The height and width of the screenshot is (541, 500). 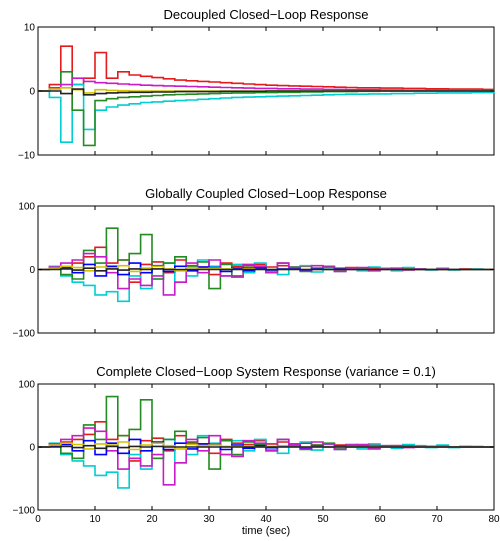 What do you see at coordinates (266, 531) in the screenshot?
I see `x-axis-label: time (sec)` at bounding box center [266, 531].